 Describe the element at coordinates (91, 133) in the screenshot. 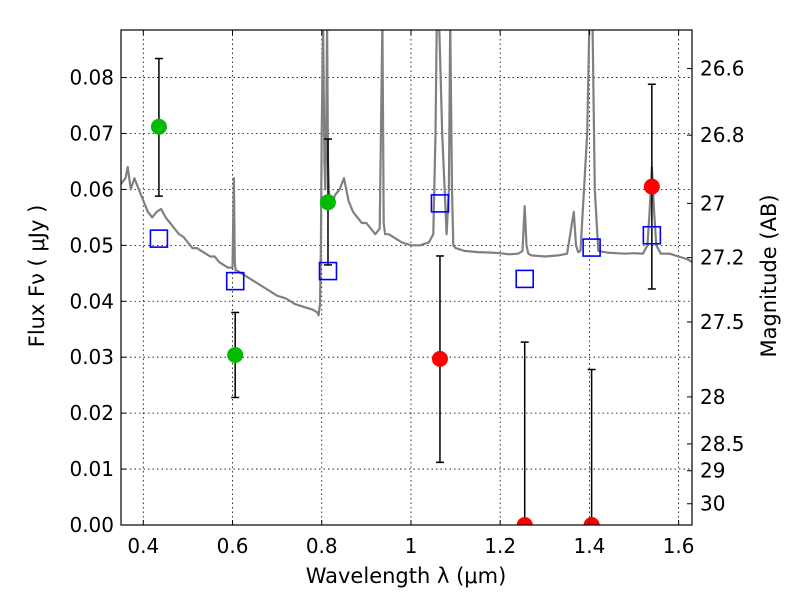

I see `y-tick-label: 0.07` at that location.